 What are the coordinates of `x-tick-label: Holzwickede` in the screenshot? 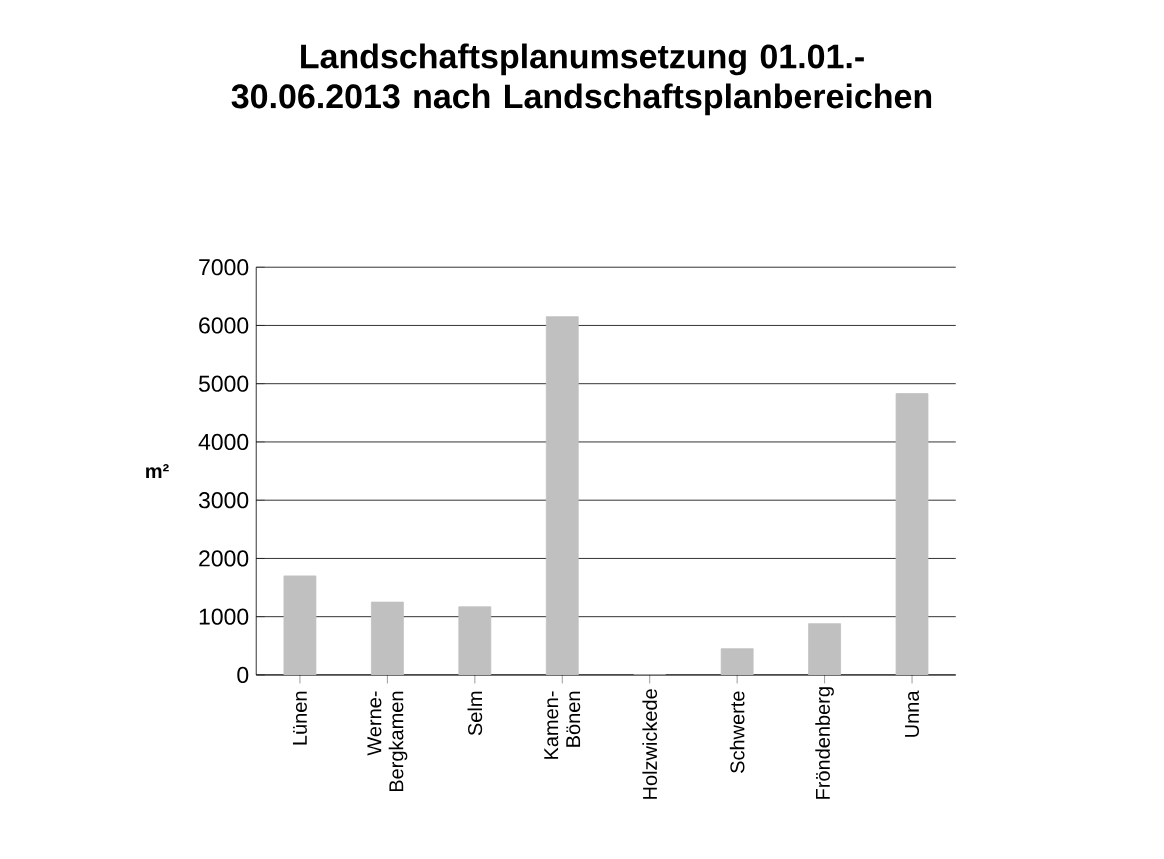 It's located at (650, 744).